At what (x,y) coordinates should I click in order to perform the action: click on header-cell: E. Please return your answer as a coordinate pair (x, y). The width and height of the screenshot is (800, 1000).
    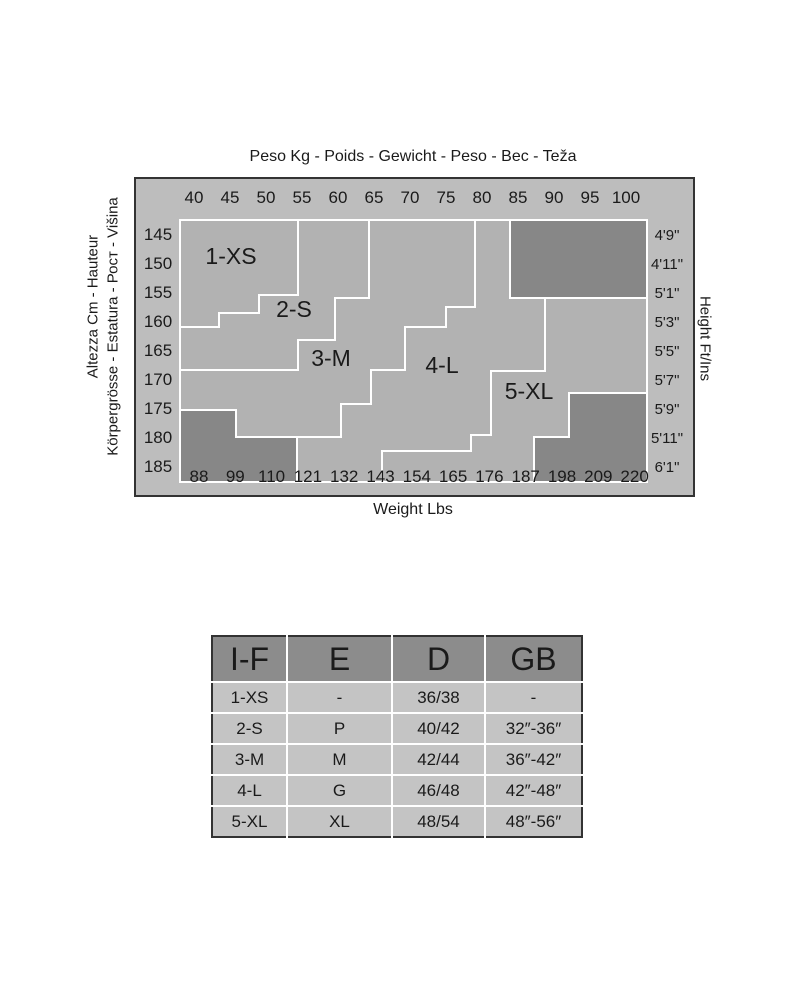
    Looking at the image, I should click on (339, 659).